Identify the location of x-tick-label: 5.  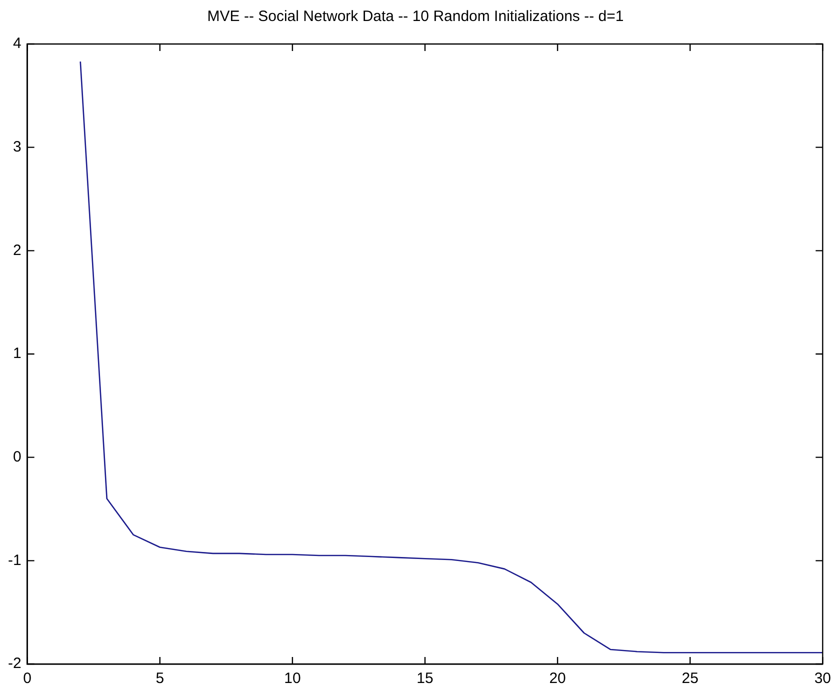
(160, 679).